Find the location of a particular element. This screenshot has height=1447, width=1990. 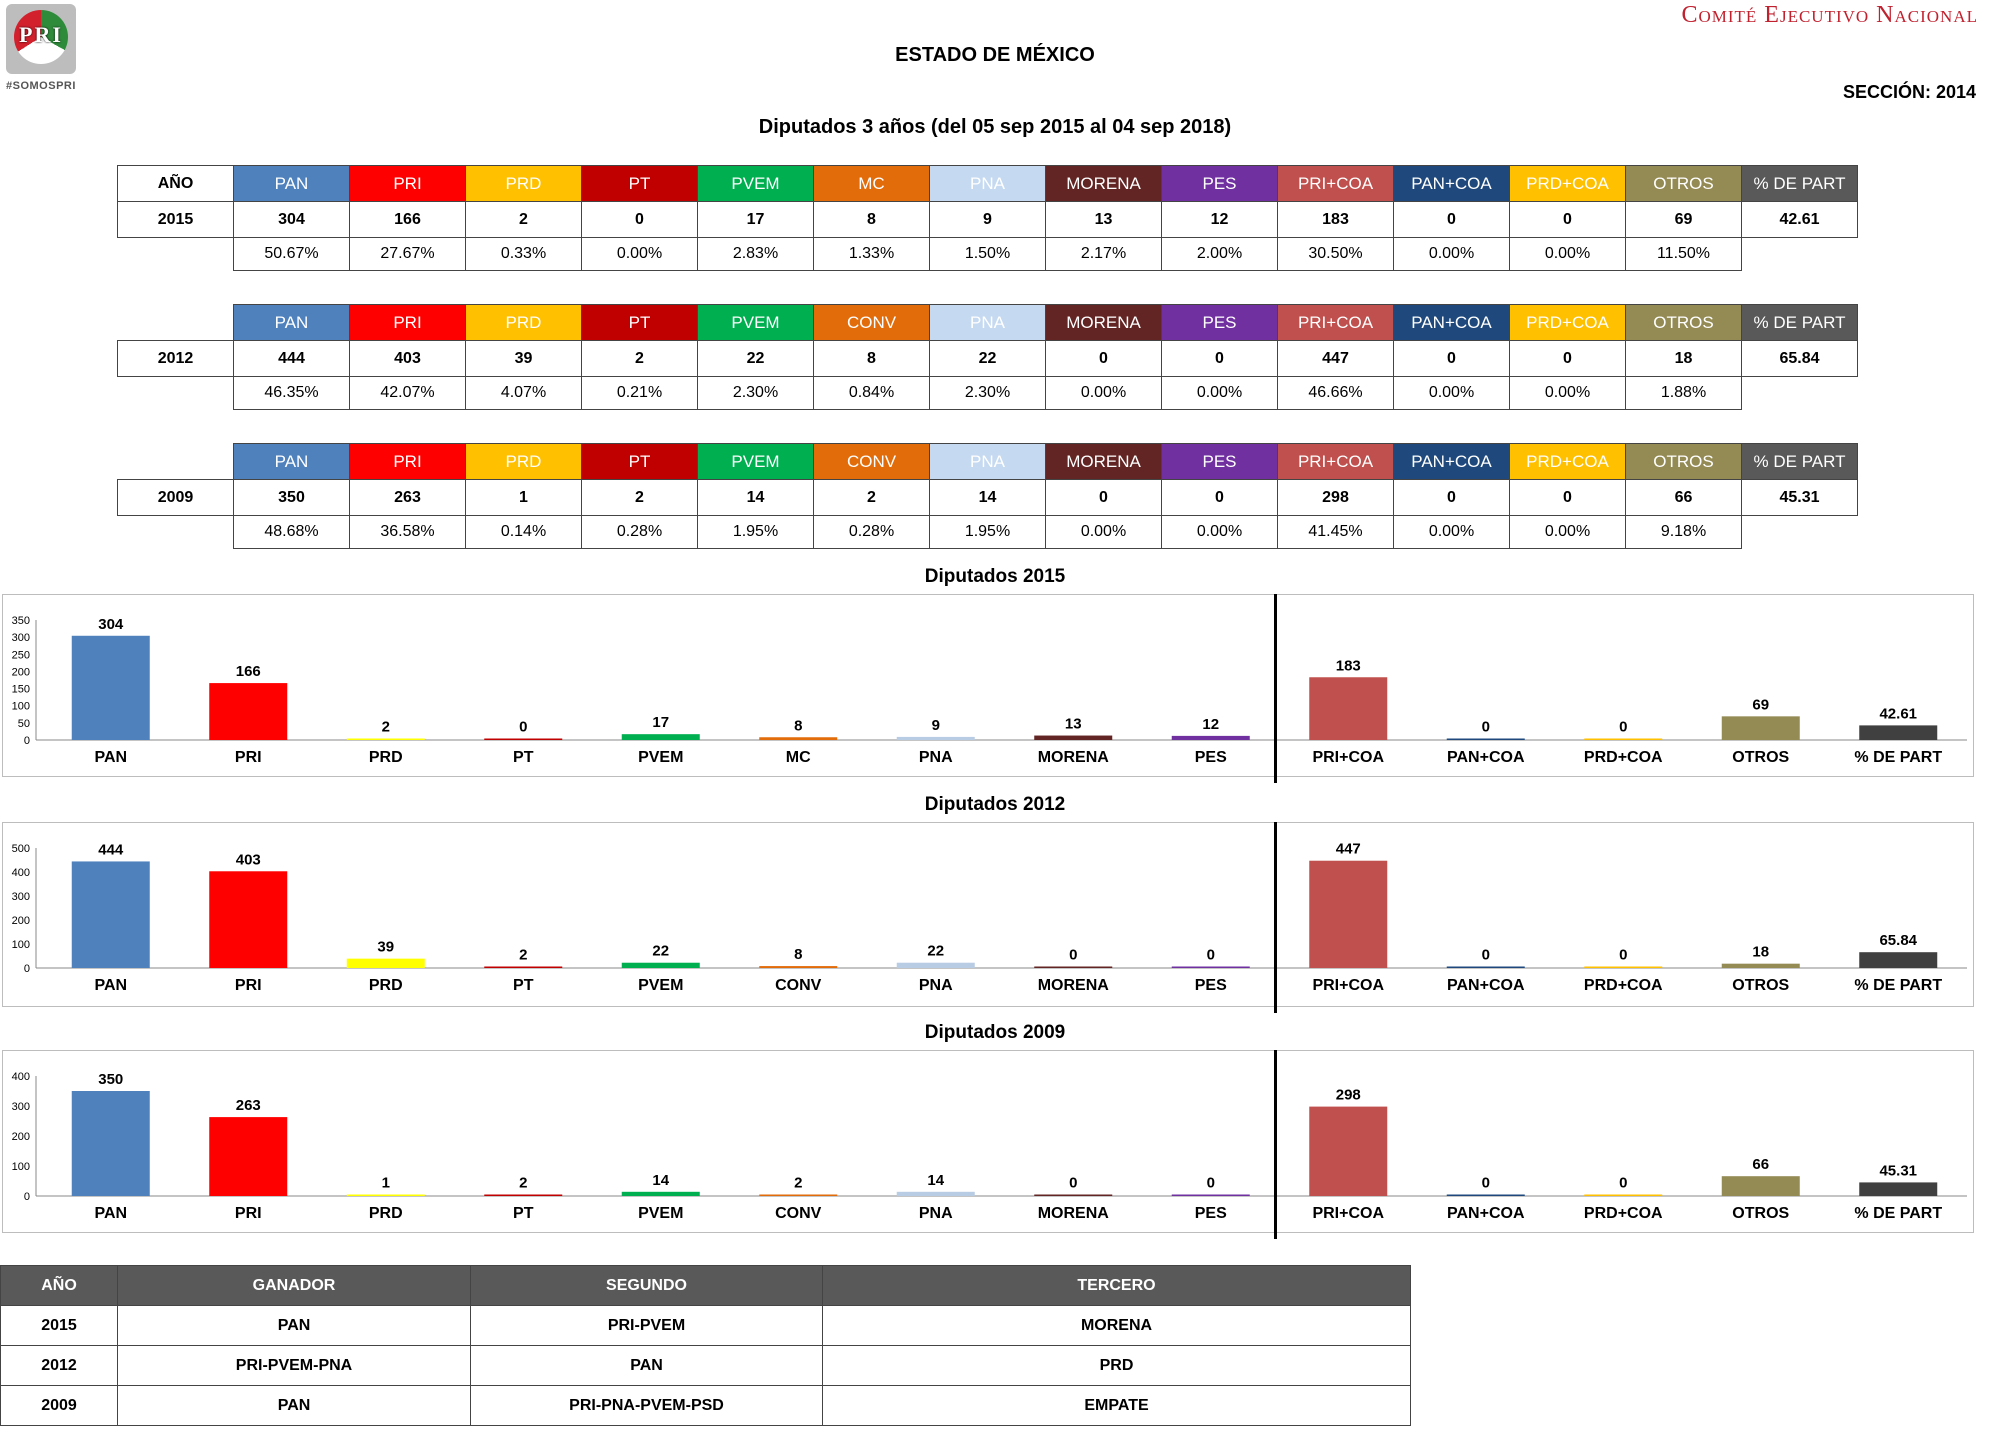

bar-value-label: 22 is located at coordinates (935, 951).